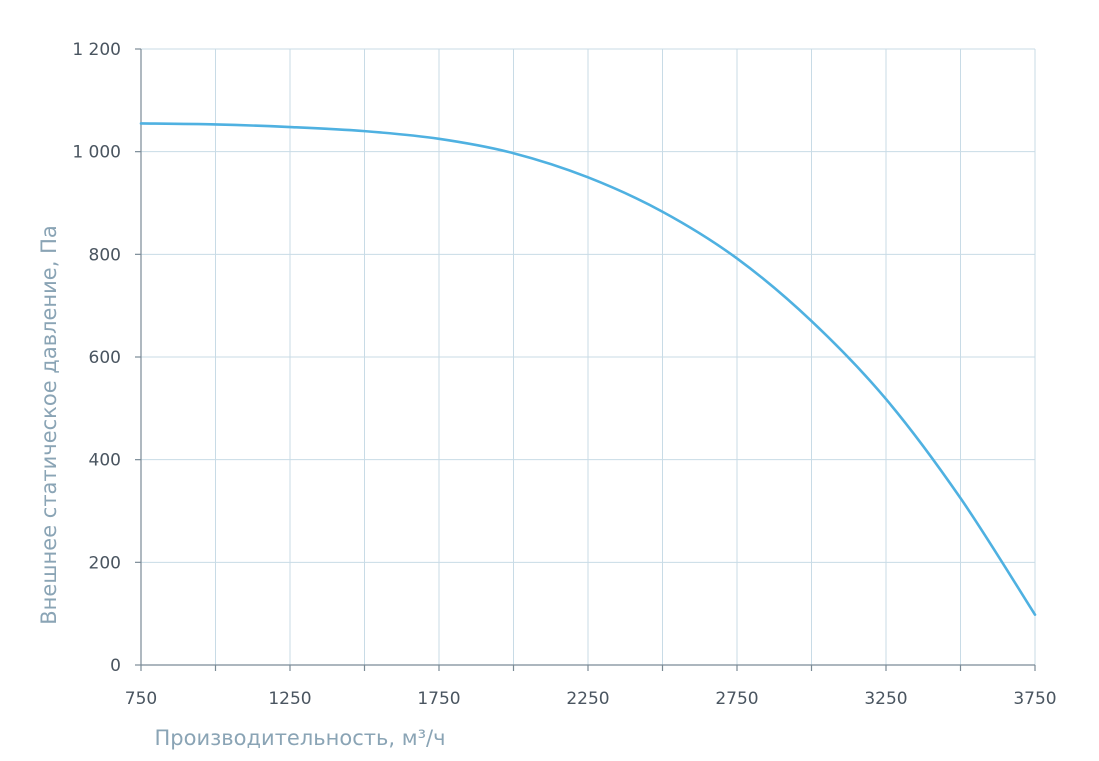  What do you see at coordinates (300, 738) in the screenshot?
I see `x-axis-title: Производительность, м³/ч` at bounding box center [300, 738].